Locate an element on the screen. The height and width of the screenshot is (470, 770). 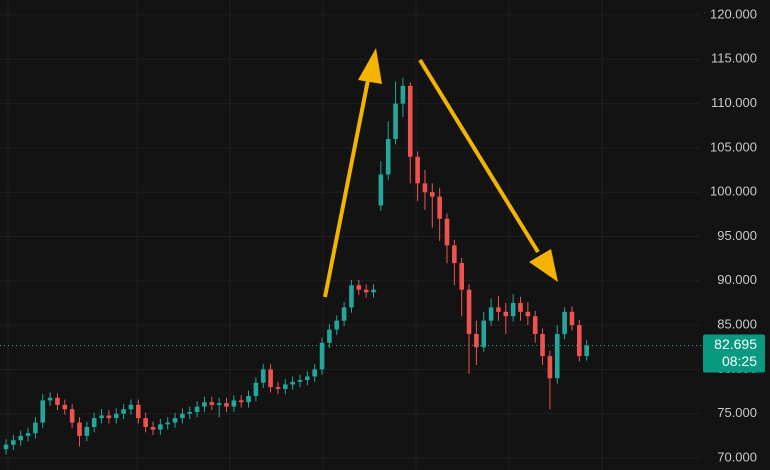
arrow-up-head is located at coordinates (370, 66).